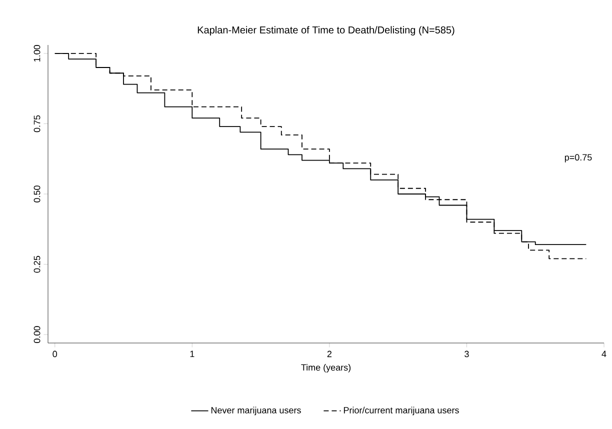  What do you see at coordinates (192, 353) in the screenshot?
I see `x-tick-label: 1` at bounding box center [192, 353].